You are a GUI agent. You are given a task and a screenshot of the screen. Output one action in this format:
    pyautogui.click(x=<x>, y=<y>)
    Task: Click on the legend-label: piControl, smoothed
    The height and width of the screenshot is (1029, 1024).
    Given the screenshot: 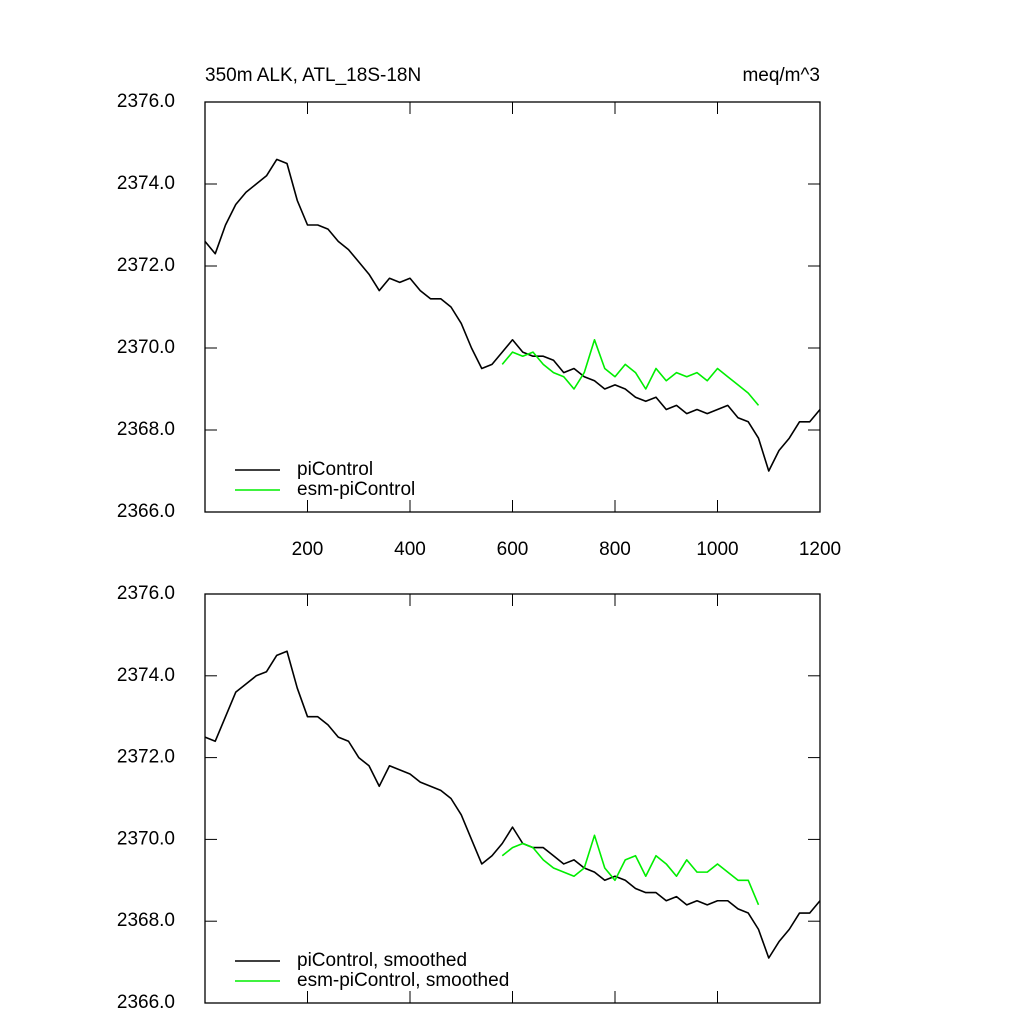 What is the action you would take?
    pyautogui.click(x=382, y=960)
    